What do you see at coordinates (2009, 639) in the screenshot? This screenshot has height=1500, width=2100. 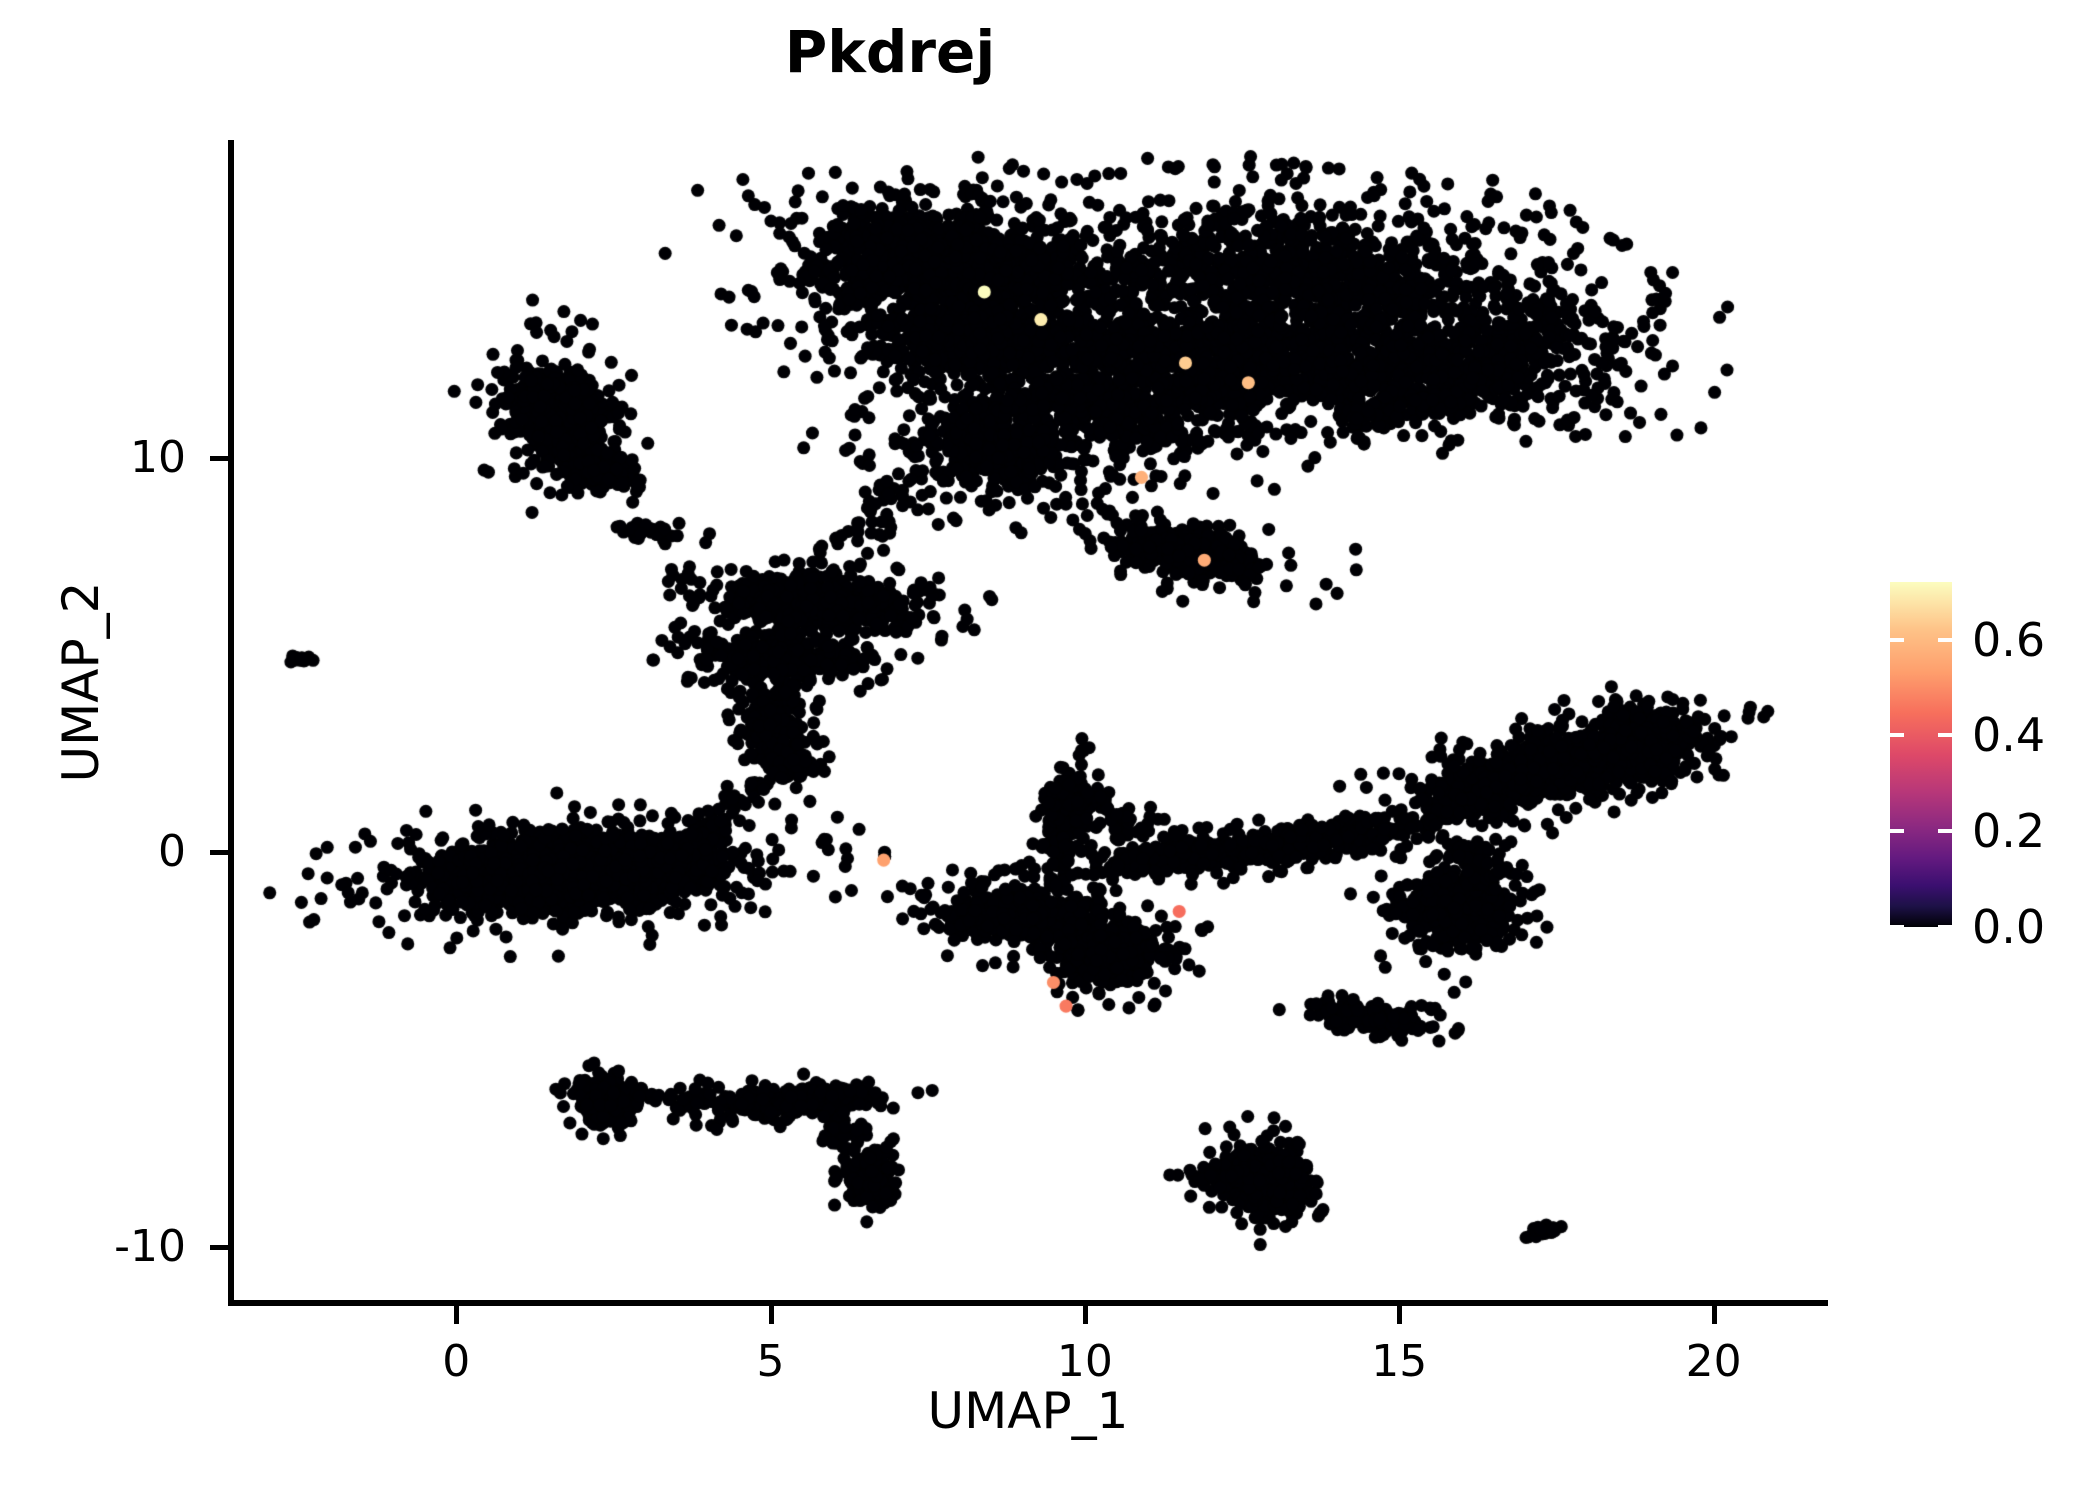 I see `colorbar-tick-label: 0.6` at bounding box center [2009, 639].